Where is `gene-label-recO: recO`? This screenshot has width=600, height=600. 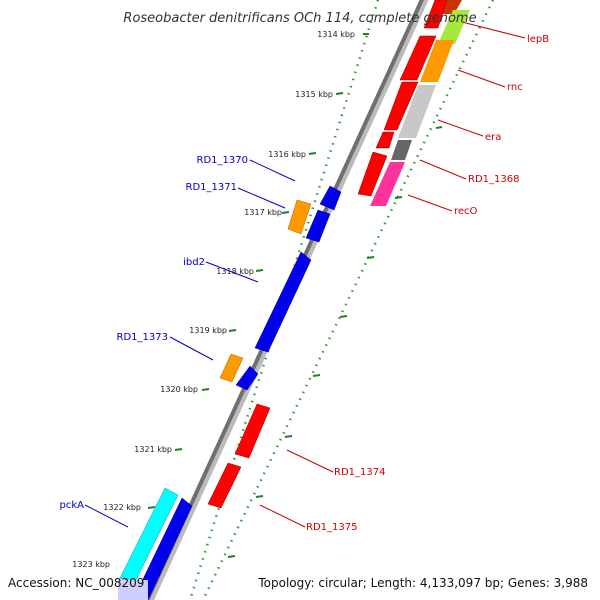
gene-label-recO: recO is located at coordinates (466, 211).